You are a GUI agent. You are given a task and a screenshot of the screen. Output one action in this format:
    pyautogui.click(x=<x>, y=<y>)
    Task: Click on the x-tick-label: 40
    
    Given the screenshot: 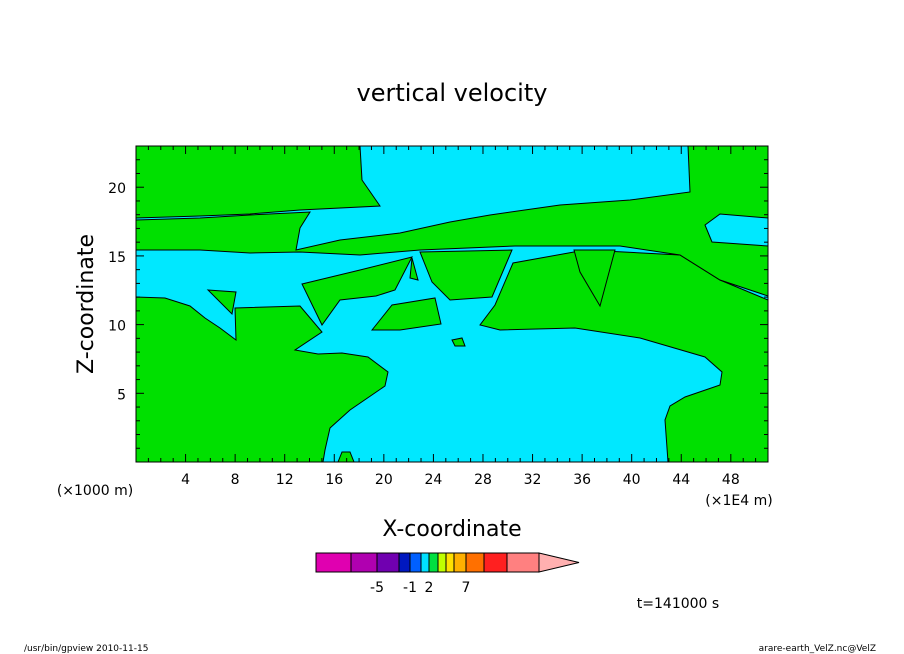 What is the action you would take?
    pyautogui.click(x=632, y=480)
    